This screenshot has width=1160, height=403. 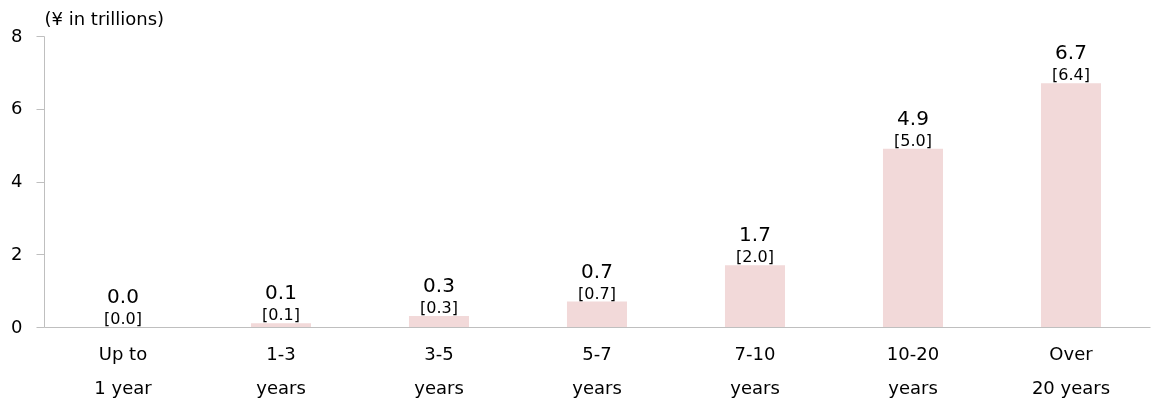 What do you see at coordinates (913, 370) in the screenshot?
I see `x-tick-label: 10-20 years` at bounding box center [913, 370].